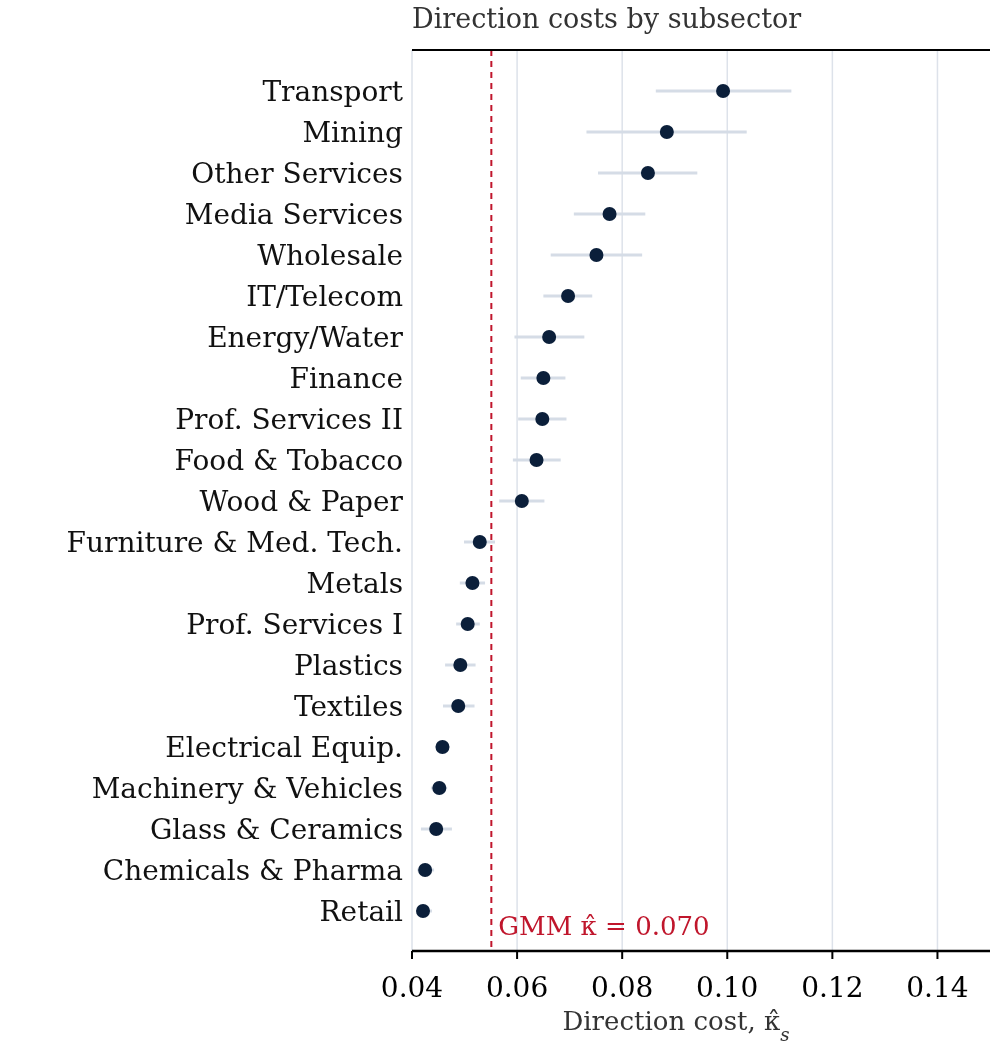 This screenshot has width=990, height=1048. I want to click on x-tick-label: 0.14, so click(937, 987).